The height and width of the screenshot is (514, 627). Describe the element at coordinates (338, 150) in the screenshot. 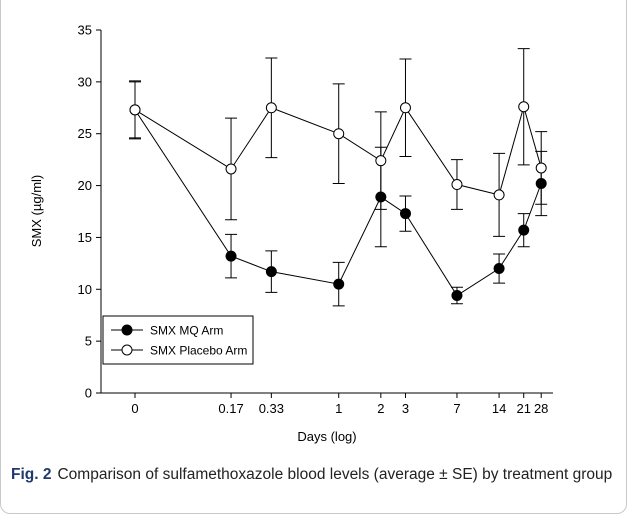

I see `series-line` at that location.